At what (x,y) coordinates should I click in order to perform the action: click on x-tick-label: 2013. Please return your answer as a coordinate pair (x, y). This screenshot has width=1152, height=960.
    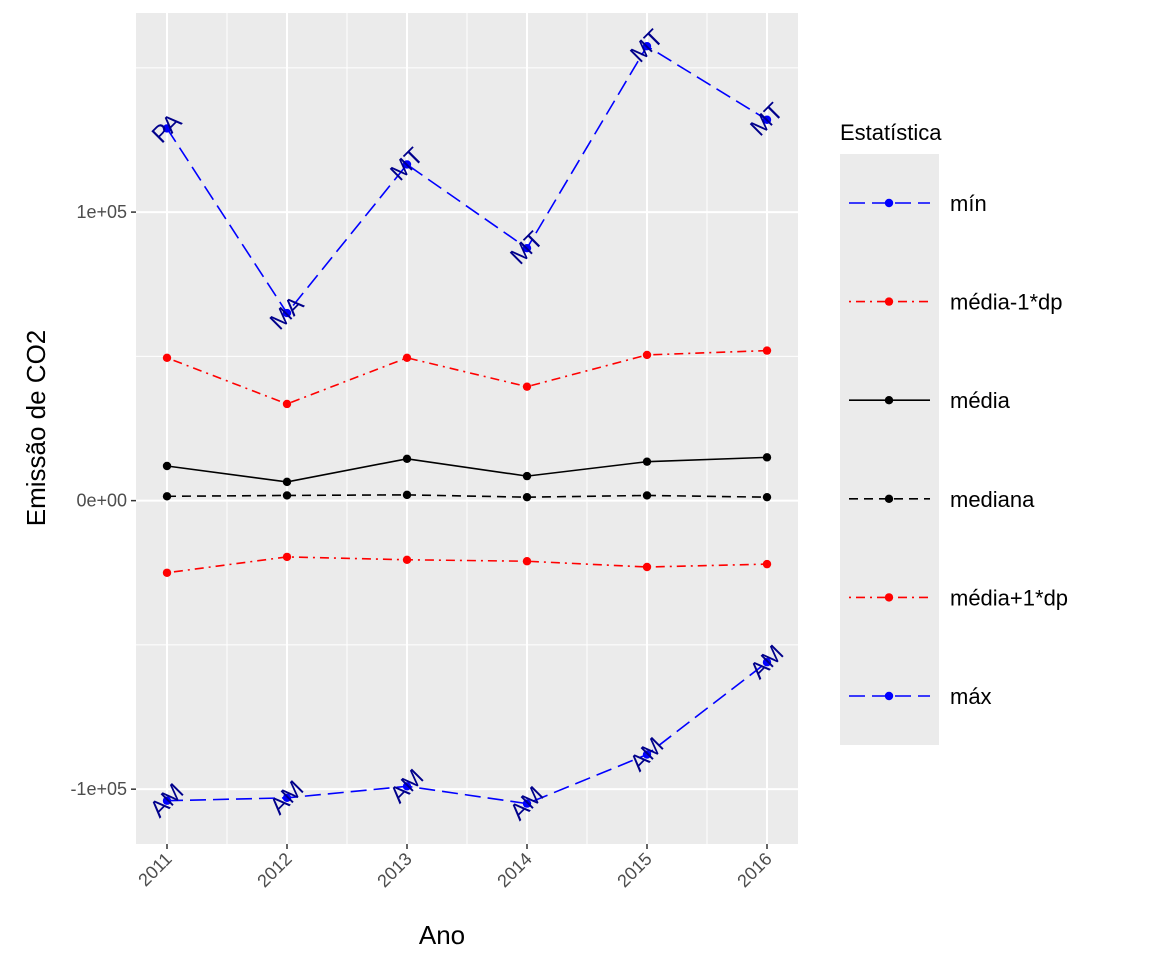
    Looking at the image, I should click on (394, 870).